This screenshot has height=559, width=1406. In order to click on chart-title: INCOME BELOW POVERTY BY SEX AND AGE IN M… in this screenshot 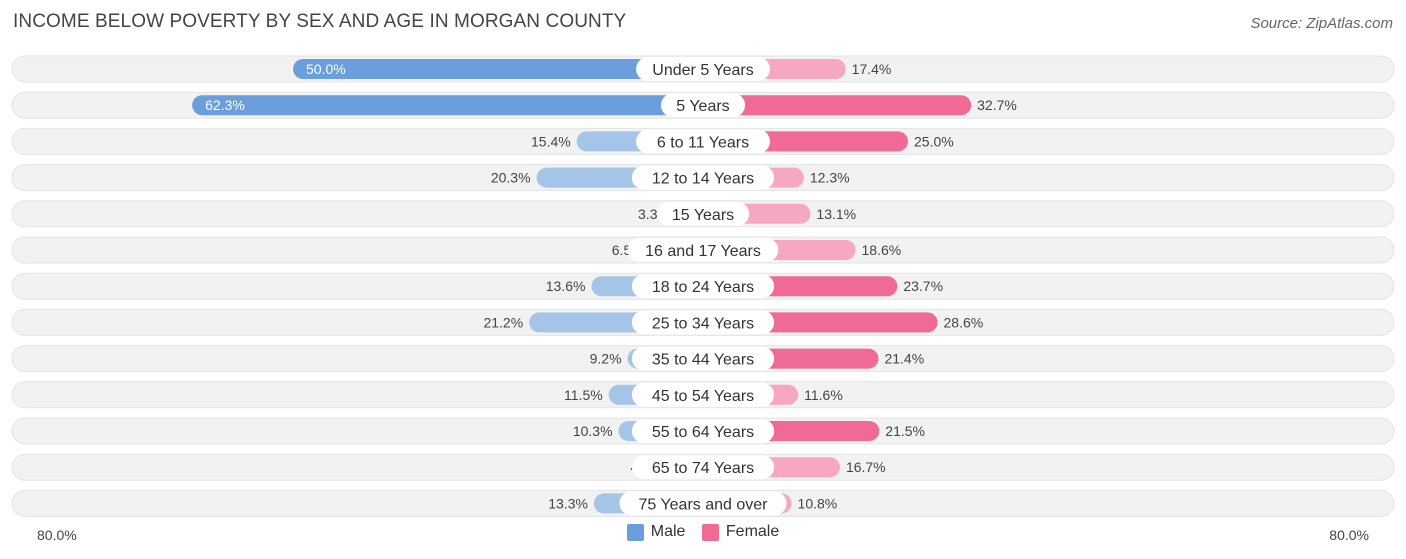, I will do `click(320, 21)`.